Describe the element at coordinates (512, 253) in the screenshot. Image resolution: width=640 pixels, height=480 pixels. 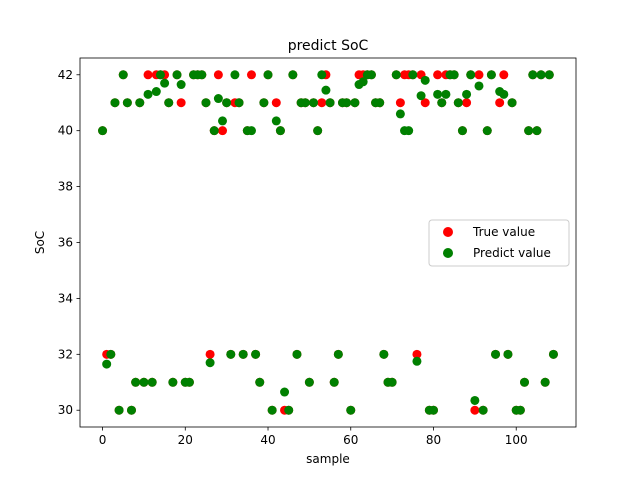
I see `legend-label-predict-value: Predict value` at that location.